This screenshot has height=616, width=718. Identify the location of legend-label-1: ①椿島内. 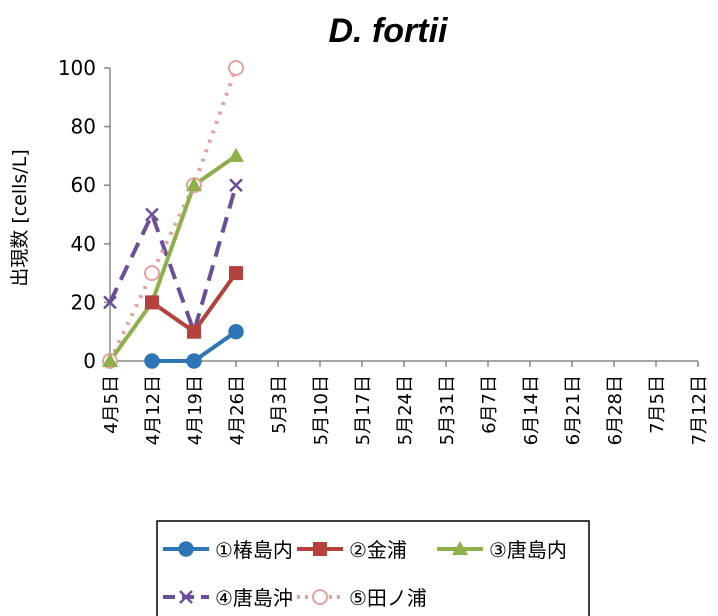
(254, 550).